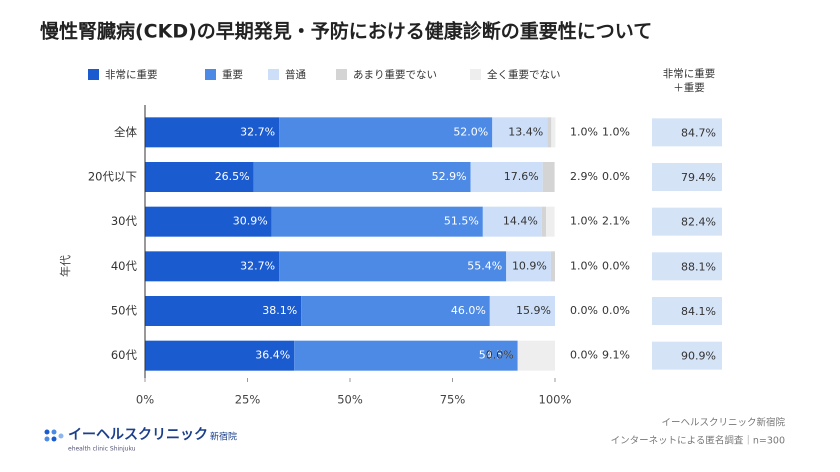 This screenshot has width=840, height=472. Describe the element at coordinates (453, 400) in the screenshot. I see `x-tick-label: 75%` at that location.